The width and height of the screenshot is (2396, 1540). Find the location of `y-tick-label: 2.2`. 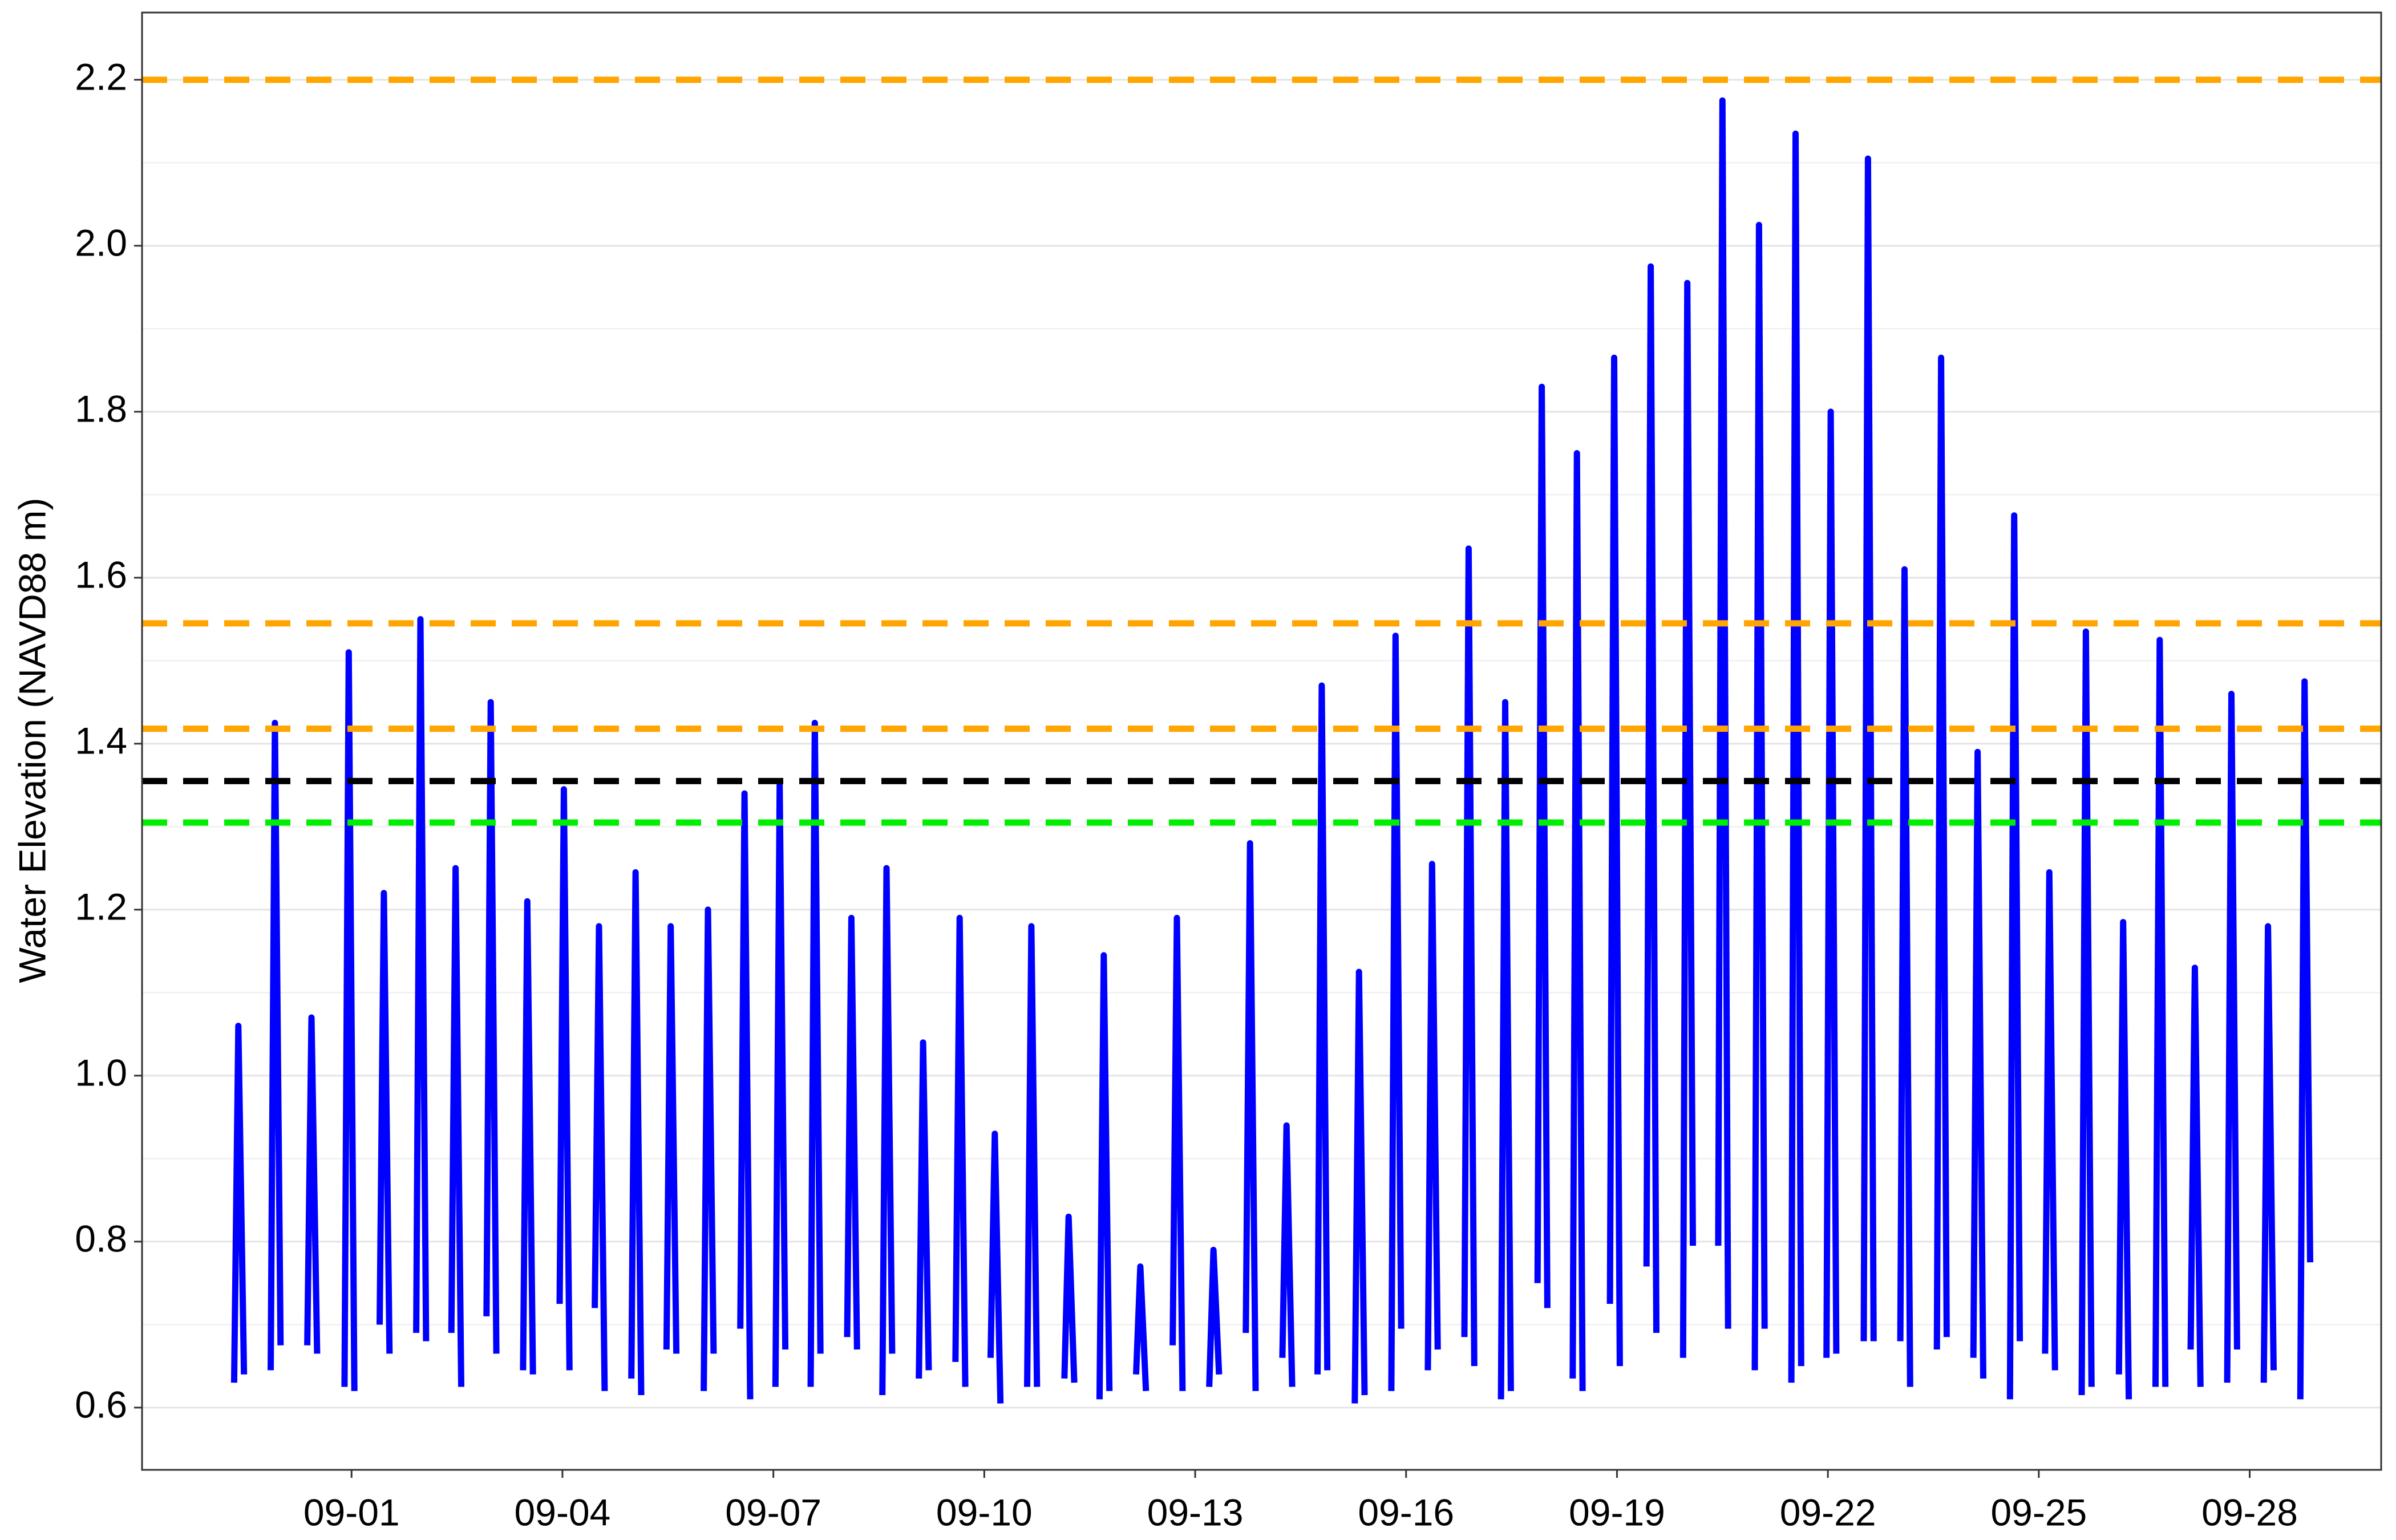

y-tick-label: 2.2 is located at coordinates (101, 77).